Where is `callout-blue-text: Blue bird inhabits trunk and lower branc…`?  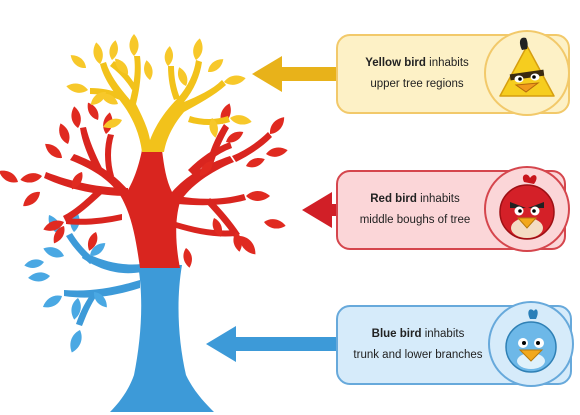 callout-blue-text: Blue bird inhabits trunk and lower branc… is located at coordinates (454, 345).